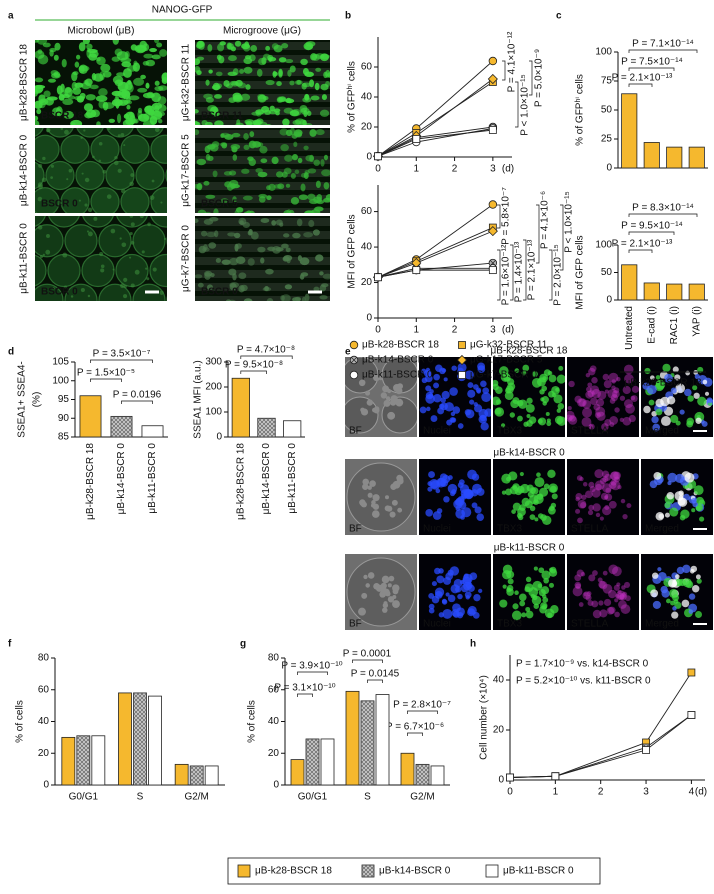 The width and height of the screenshot is (714, 894). Describe the element at coordinates (525, 105) in the screenshot. I see `p-value: P < 1.0×10⁻¹⁵` at that location.